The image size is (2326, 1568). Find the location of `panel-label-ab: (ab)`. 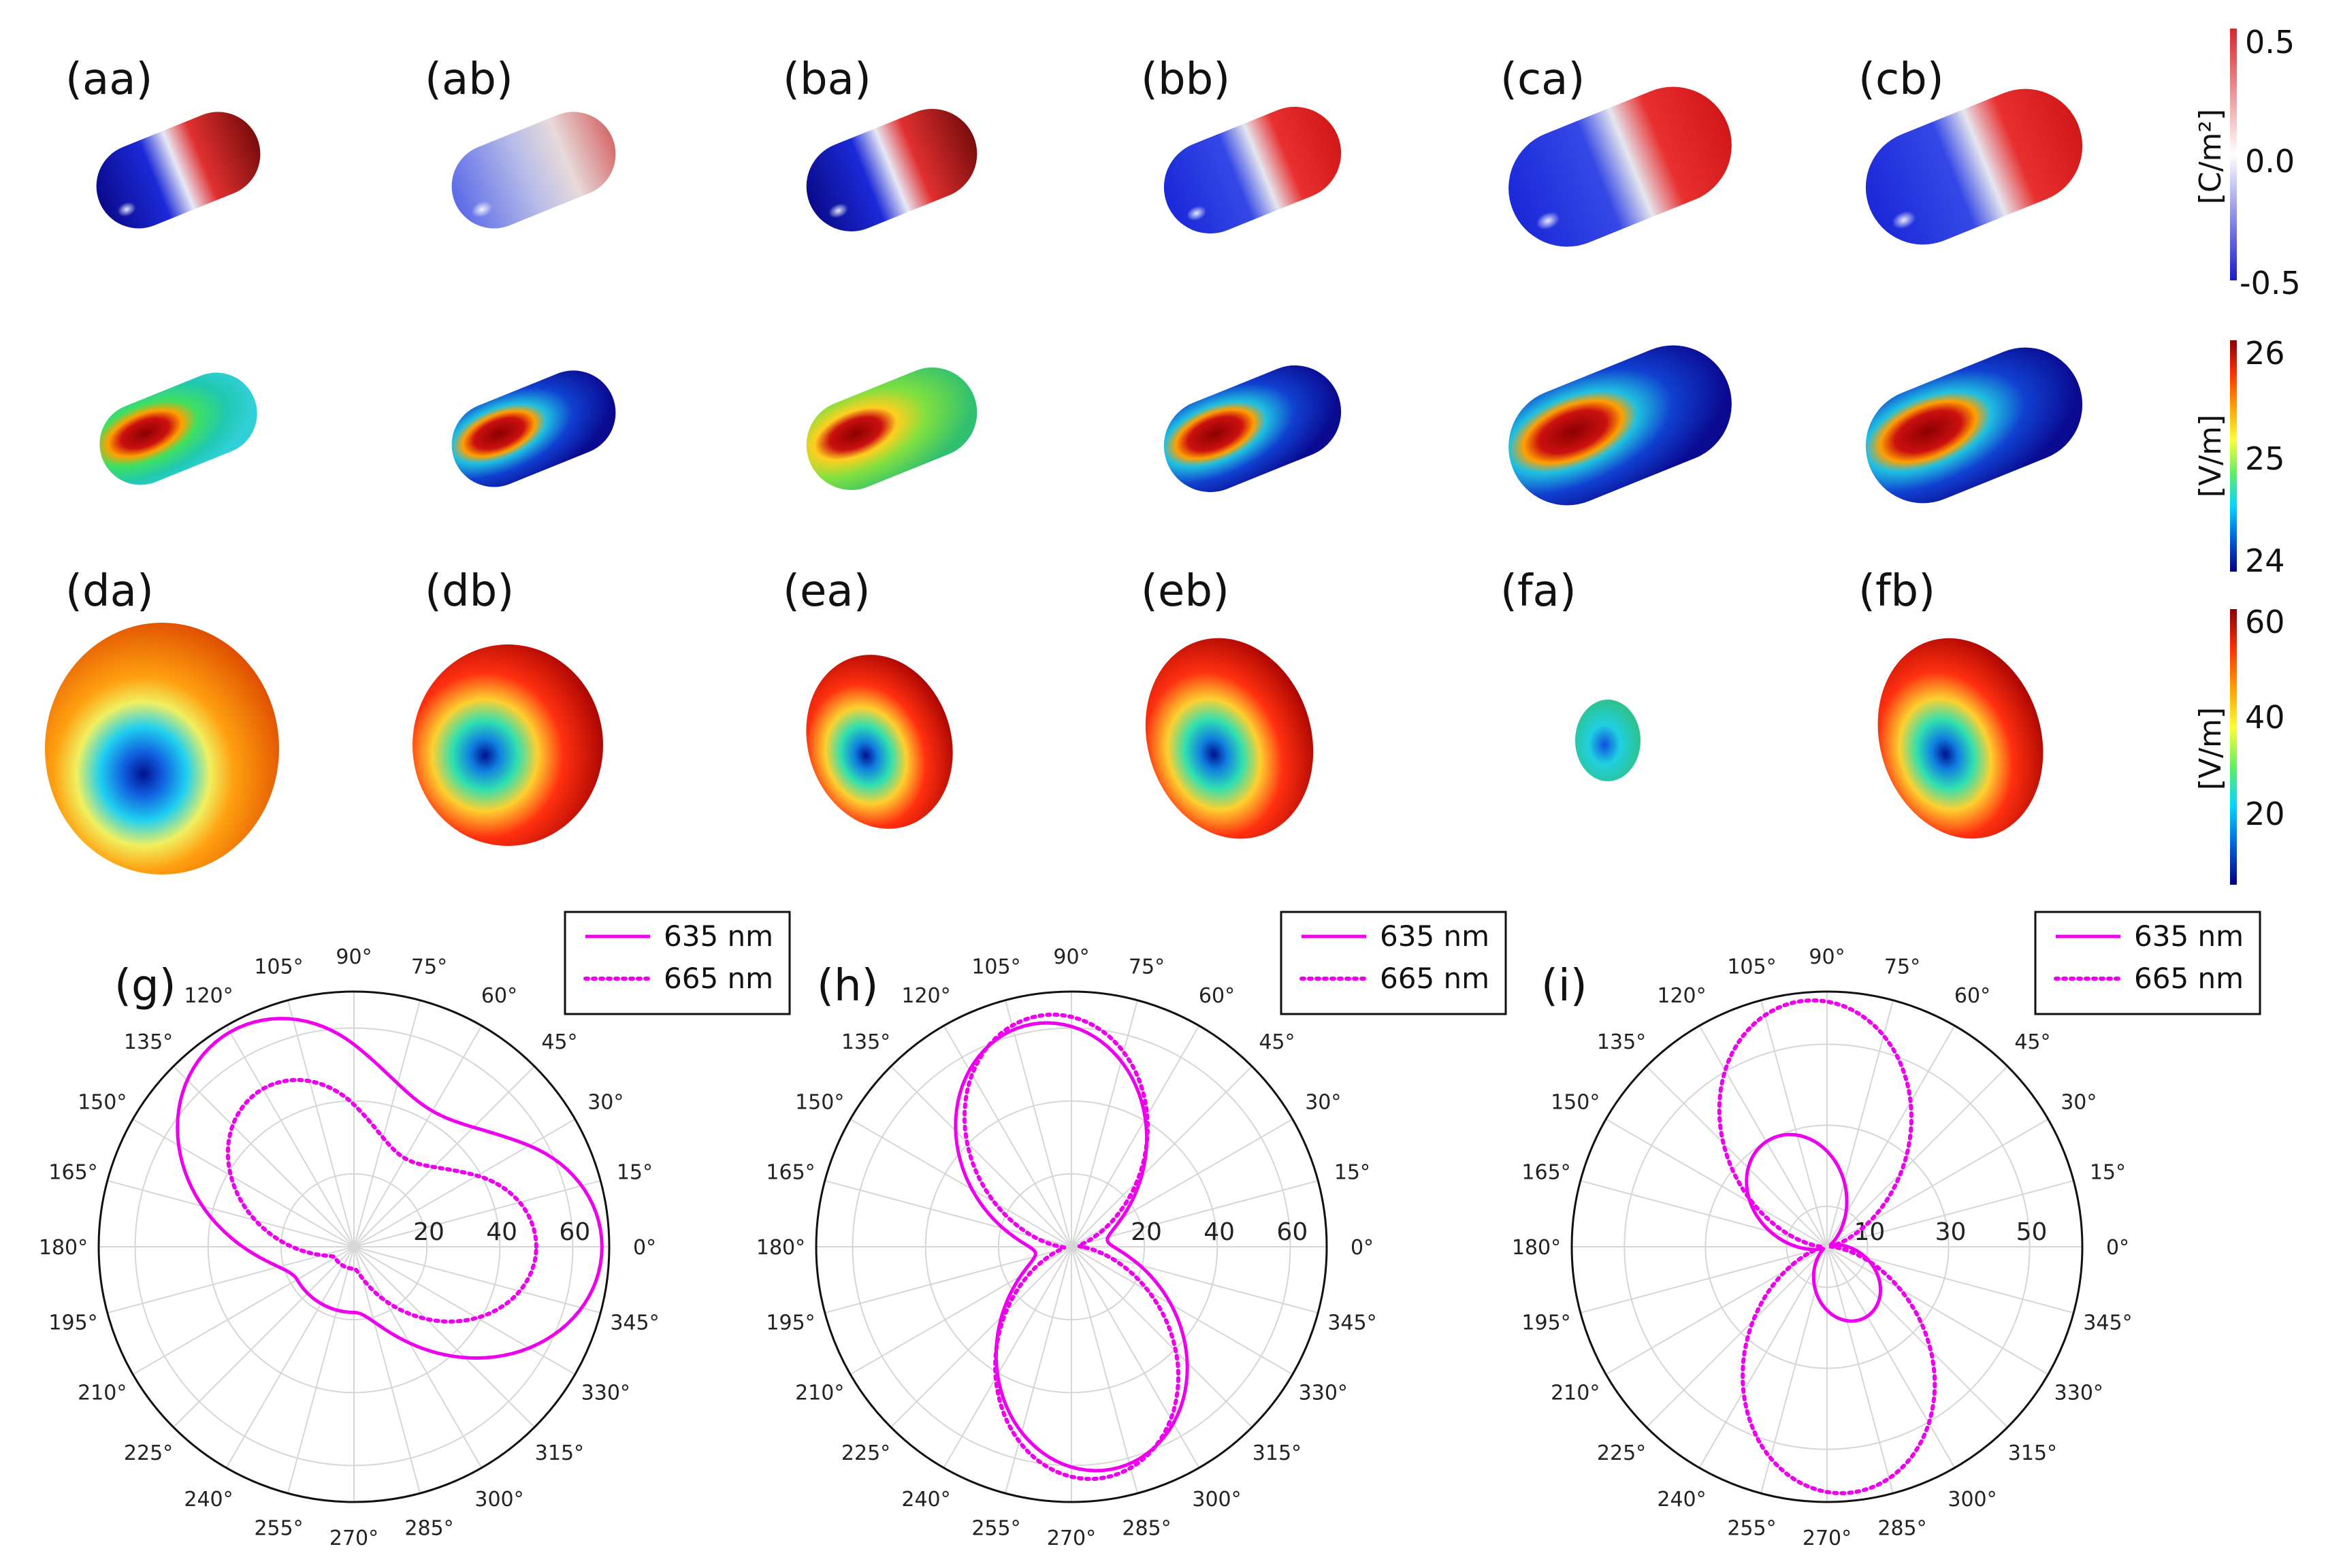

panel-label-ab: (ab) is located at coordinates (469, 79).